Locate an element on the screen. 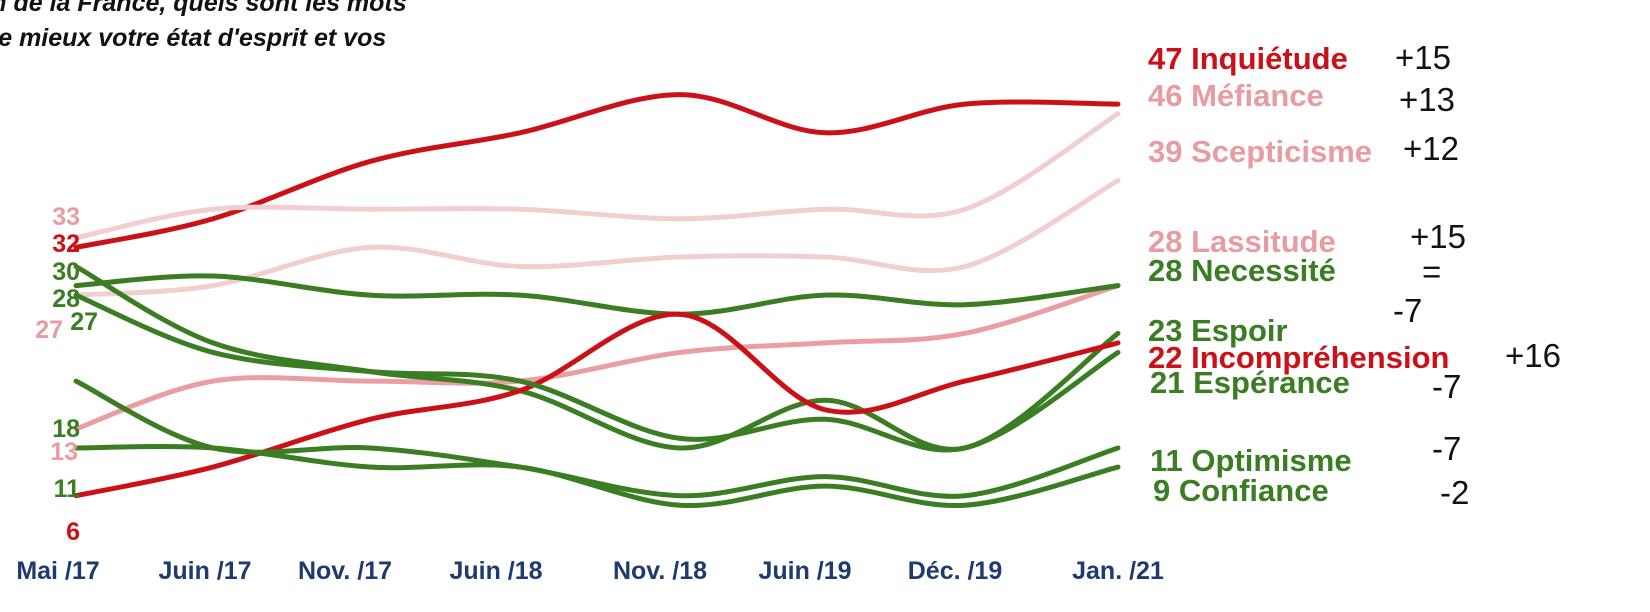  x-tick-label: Déc. /19 is located at coordinates (955, 571).